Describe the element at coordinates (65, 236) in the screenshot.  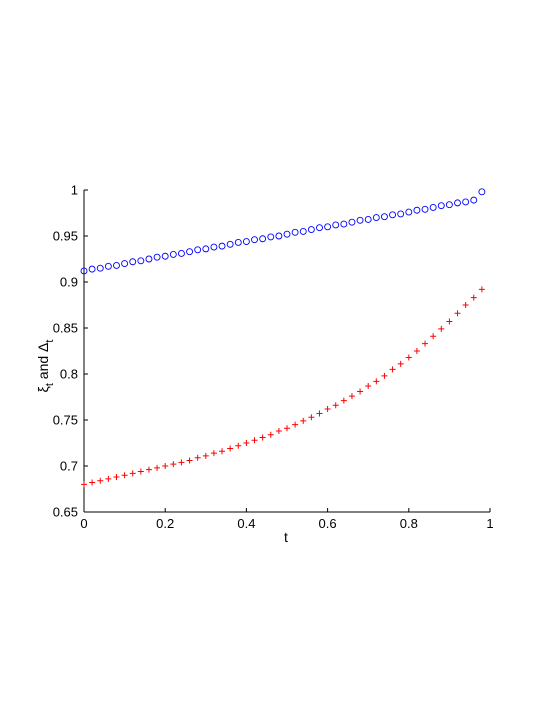
I see `y-tick-label: 0.95` at that location.